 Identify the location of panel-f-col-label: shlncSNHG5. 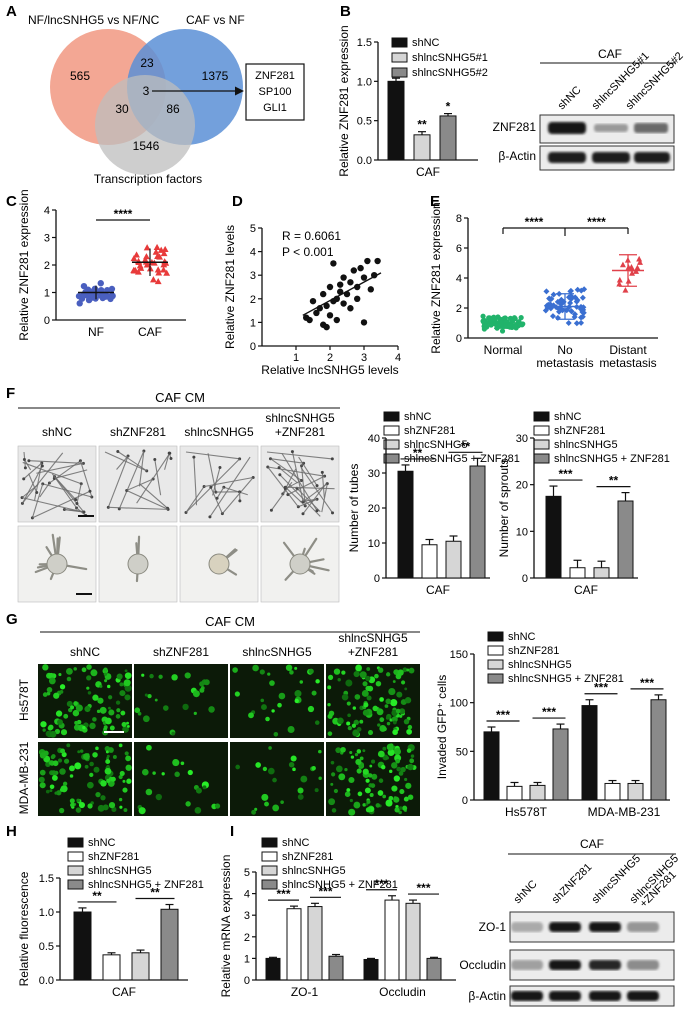
(219, 432).